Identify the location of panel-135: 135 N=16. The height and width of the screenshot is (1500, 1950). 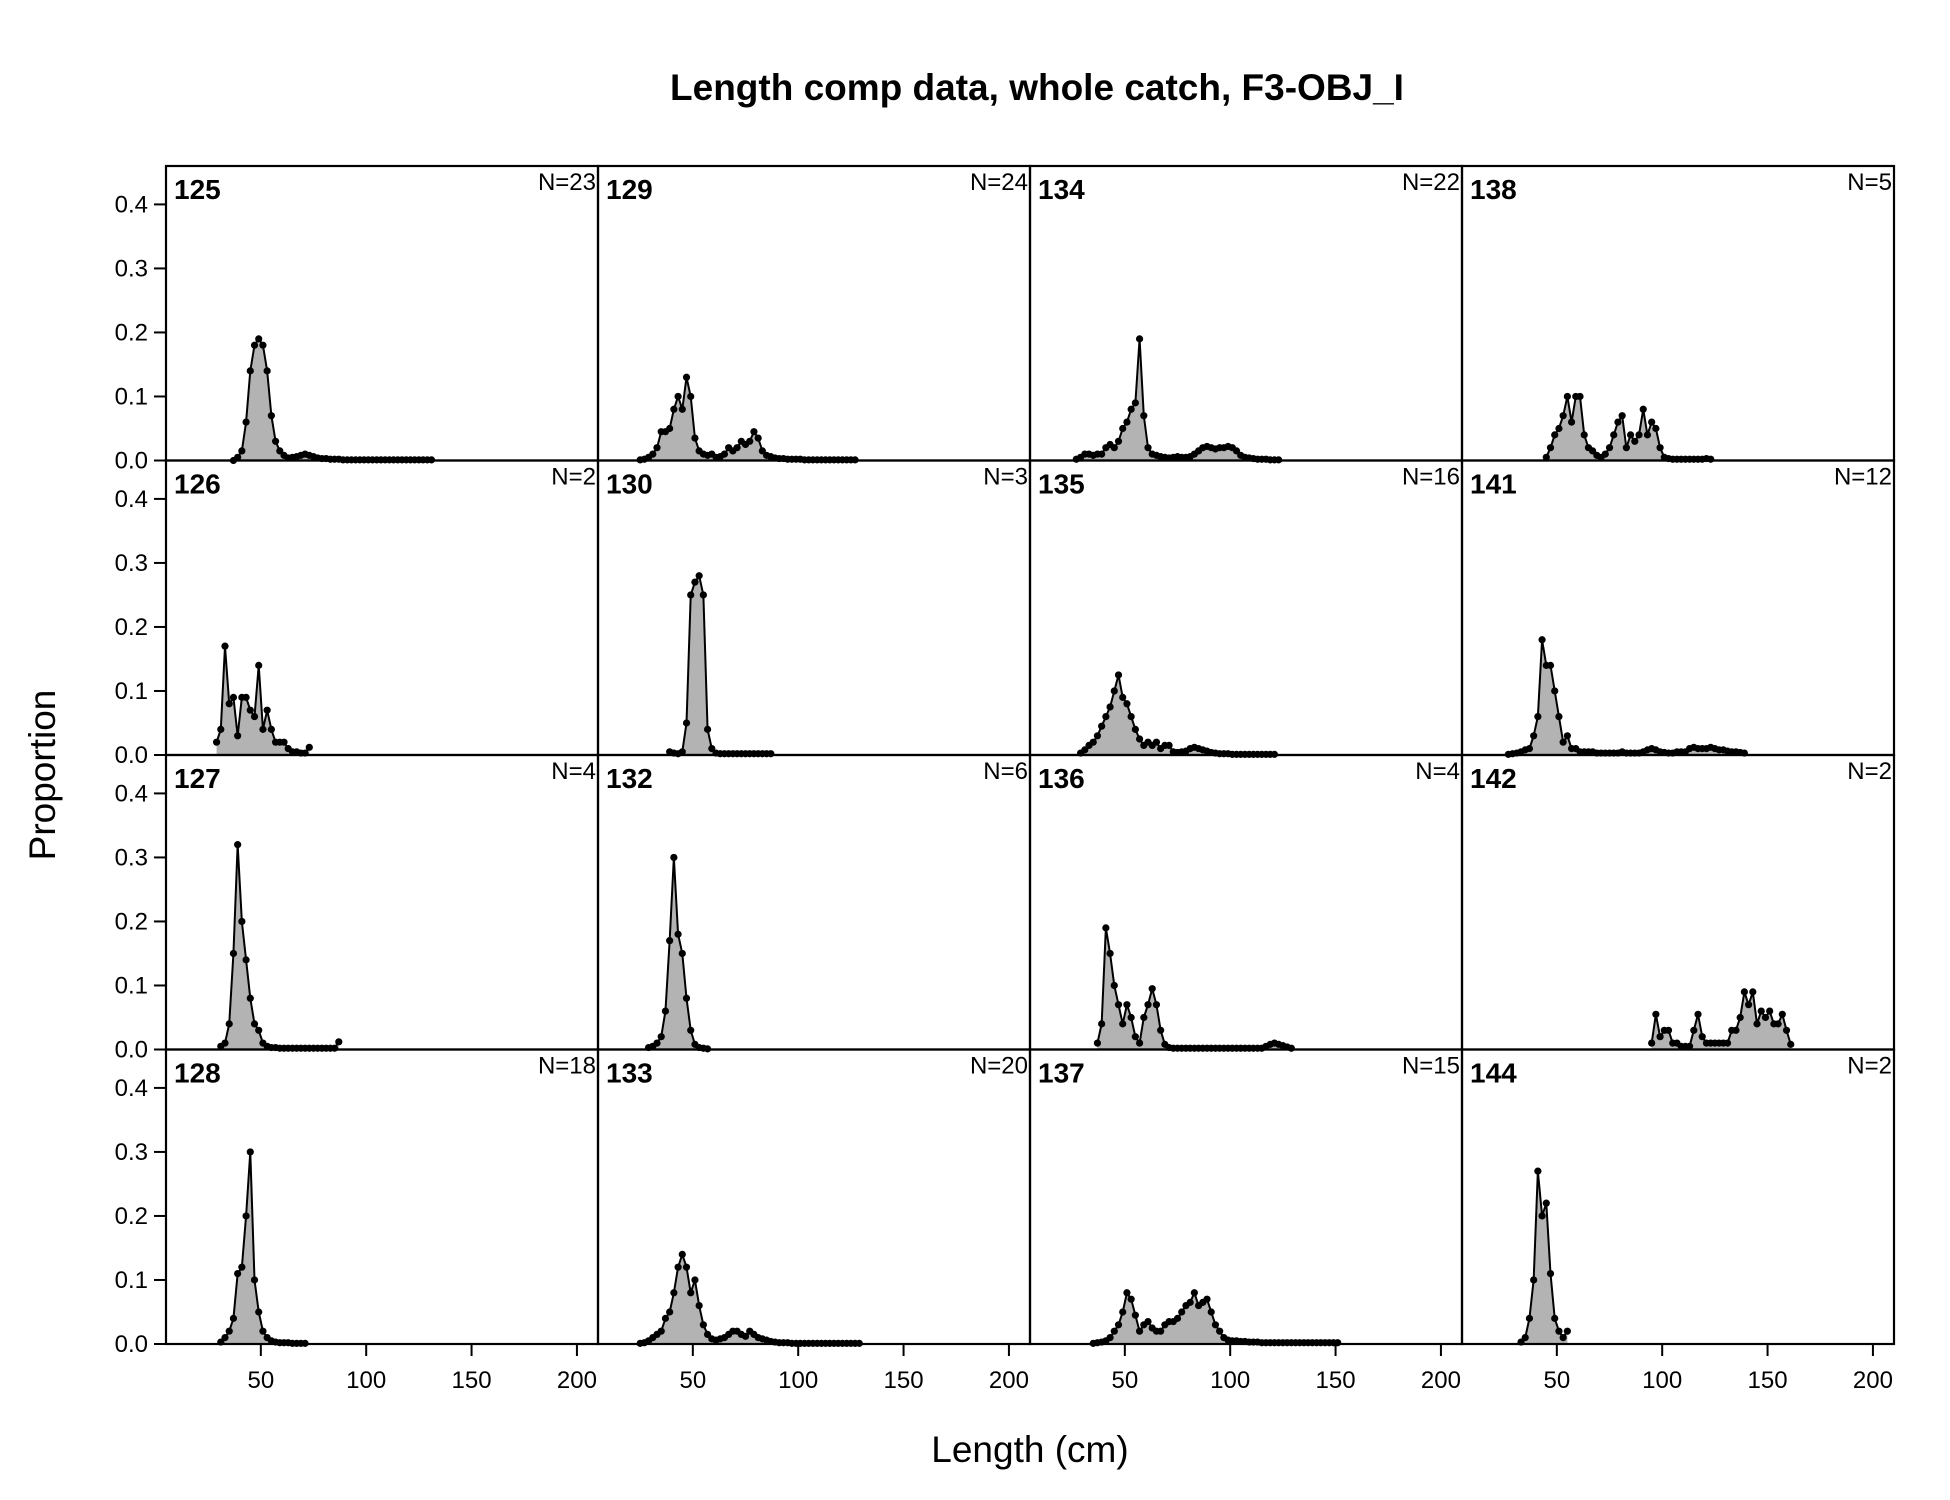
(1246, 608).